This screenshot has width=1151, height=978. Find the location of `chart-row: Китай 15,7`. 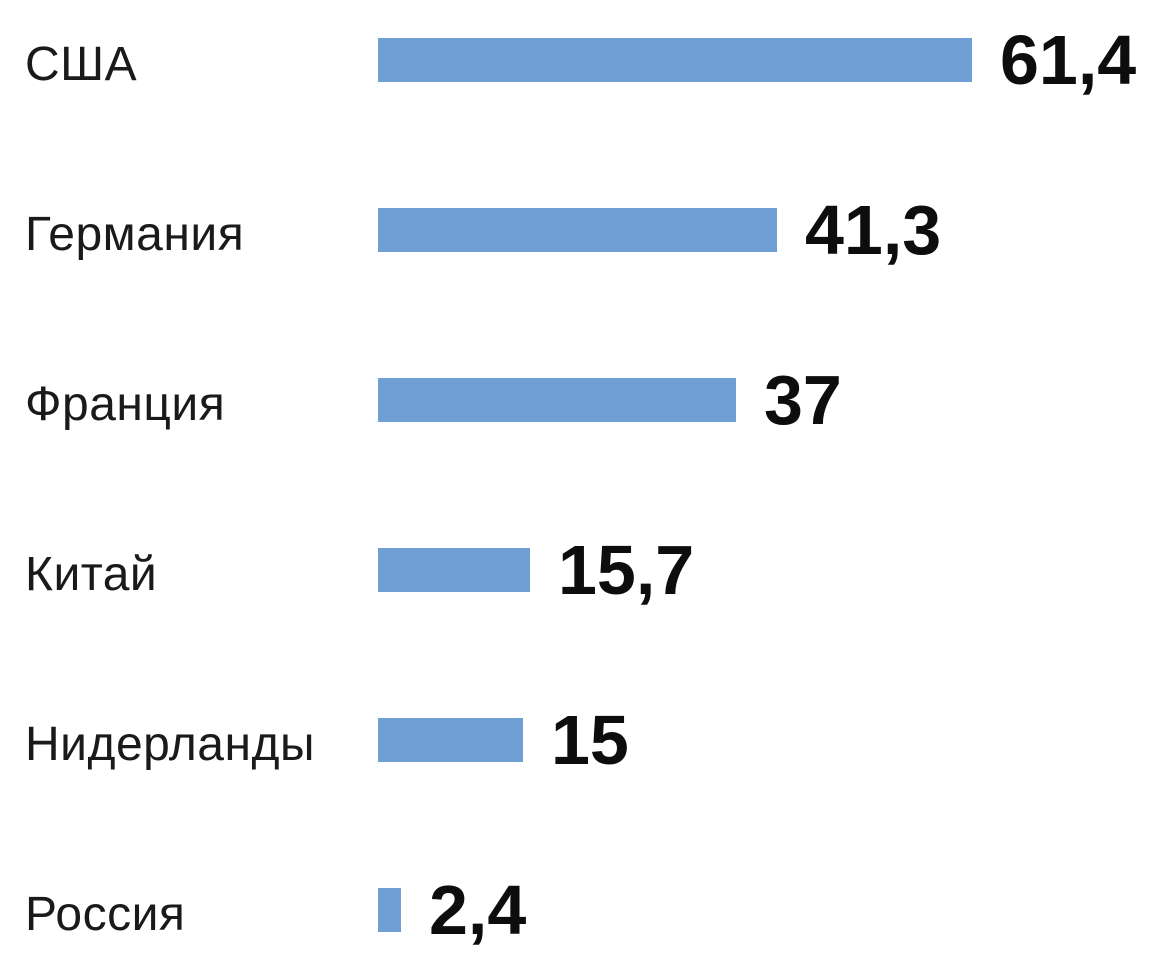

chart-row: Китай 15,7 is located at coordinates (575, 570).